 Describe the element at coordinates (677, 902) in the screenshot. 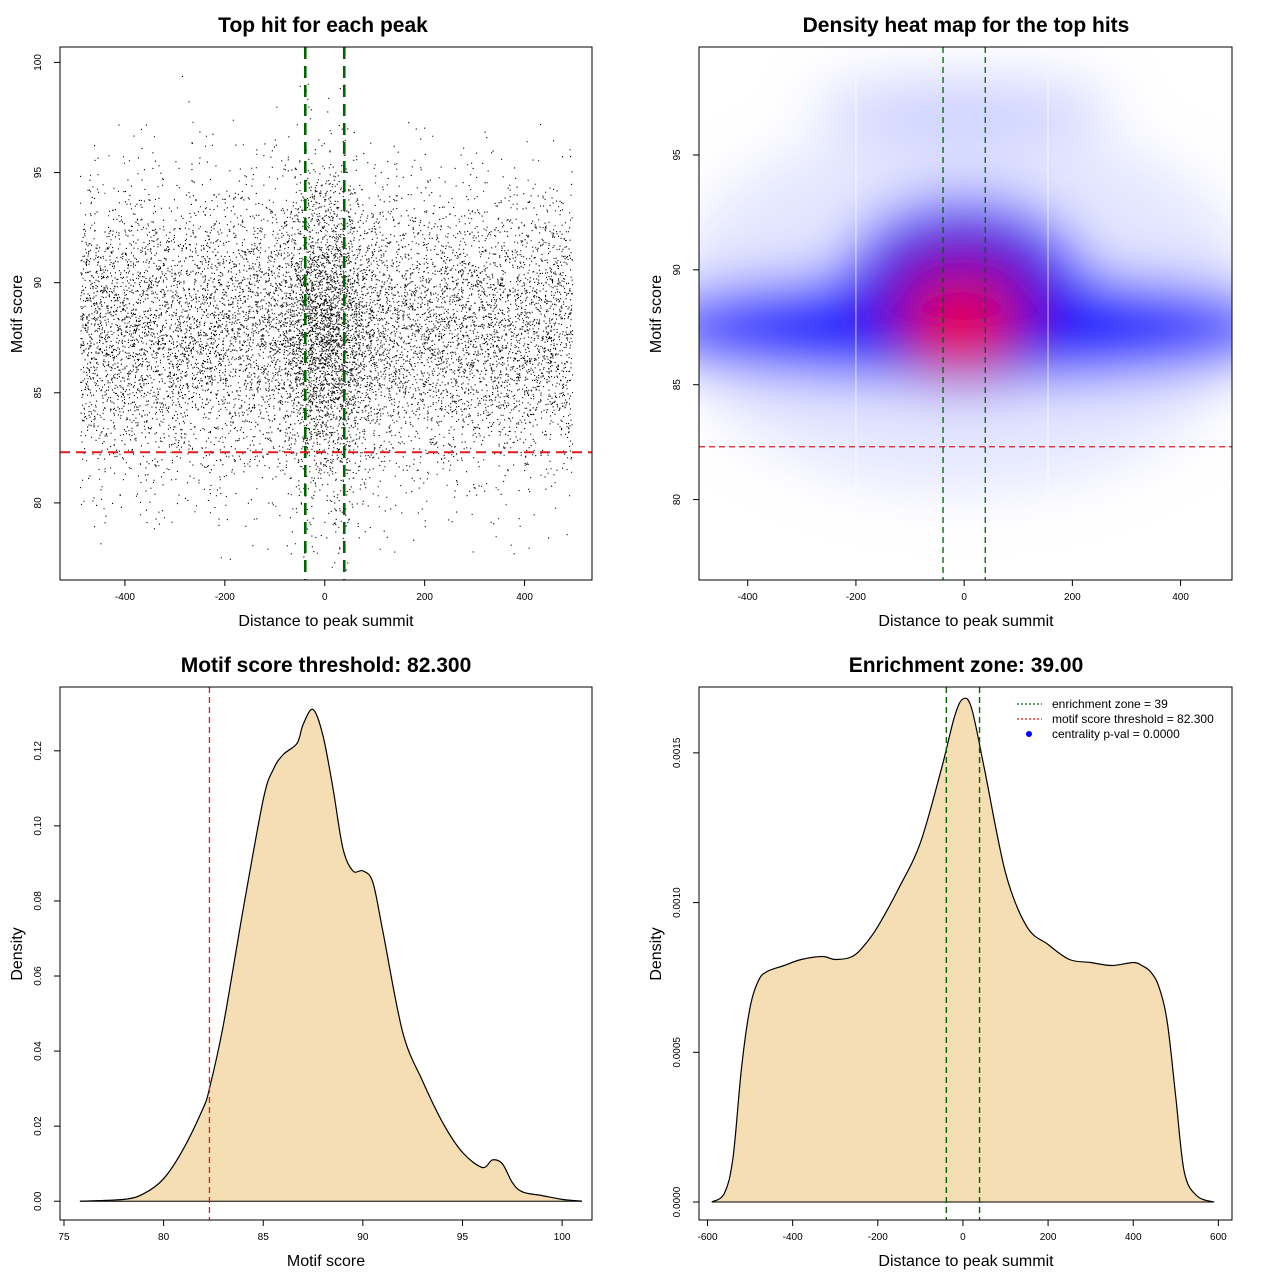

I see `panel-4-ytick-label: 0.0010` at that location.